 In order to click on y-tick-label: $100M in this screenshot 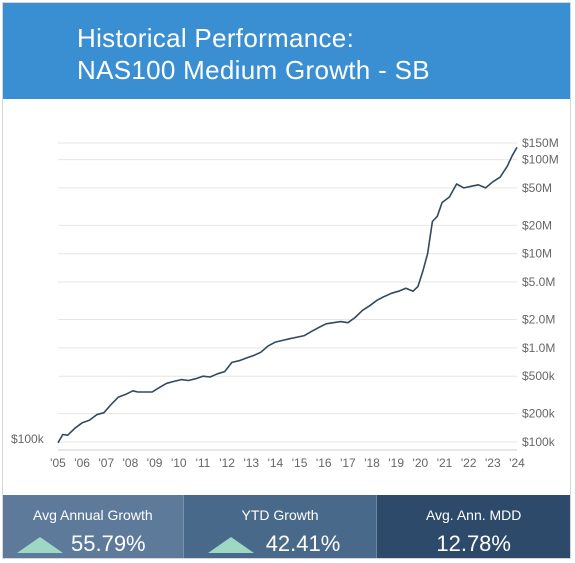, I will do `click(540, 160)`.